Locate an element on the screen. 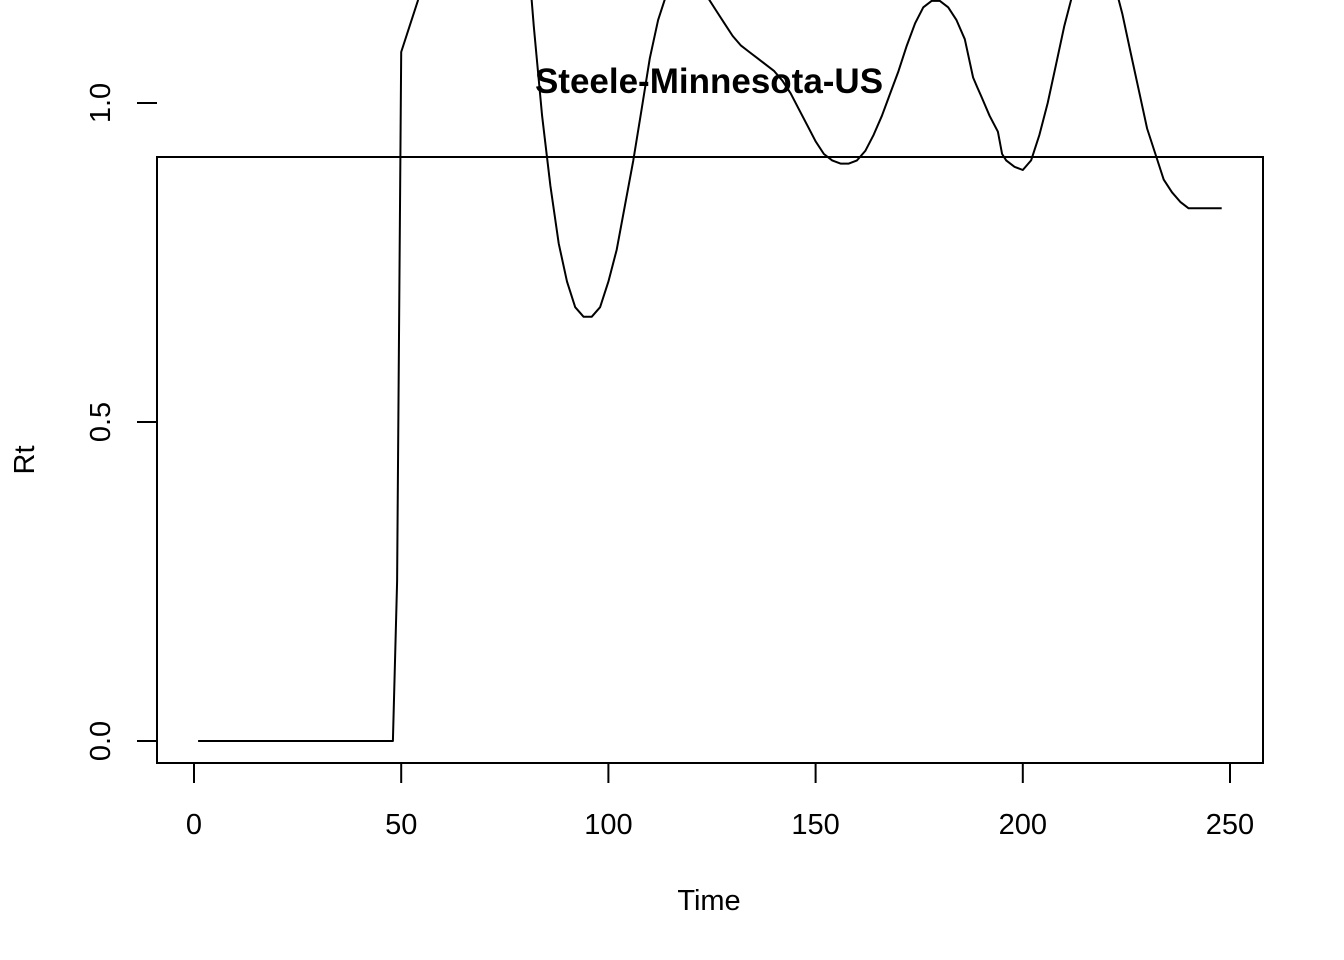 The height and width of the screenshot is (960, 1344). x-tick-label: 0 is located at coordinates (194, 825).